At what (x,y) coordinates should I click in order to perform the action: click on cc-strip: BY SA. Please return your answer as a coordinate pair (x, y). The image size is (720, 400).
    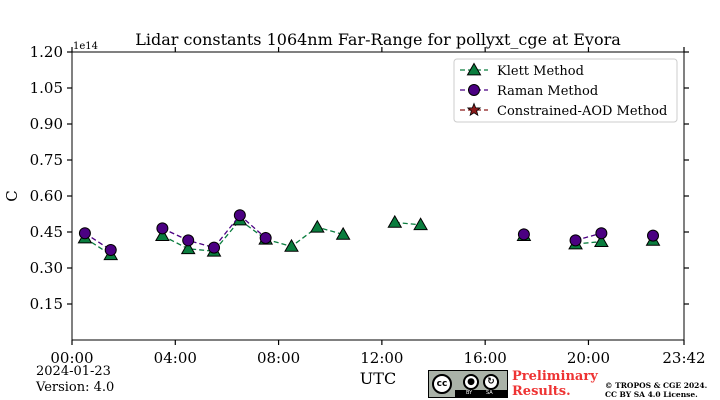
    Looking at the image, I should click on (481, 393).